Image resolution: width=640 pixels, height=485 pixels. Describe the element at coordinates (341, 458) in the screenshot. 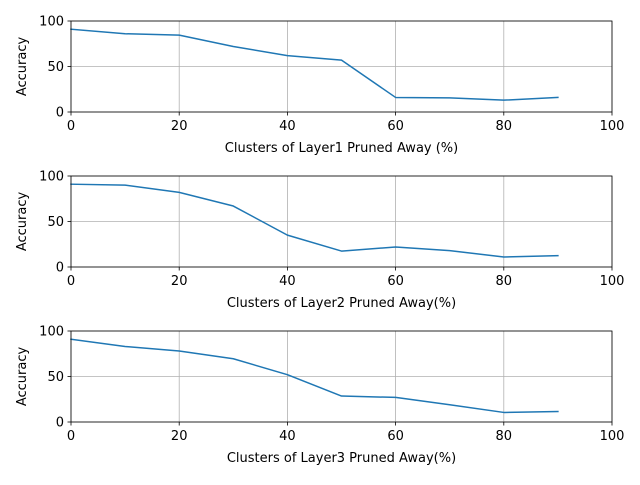

I see `x-axis-label: Clusters of Layer3 Pruned Away(%)` at that location.